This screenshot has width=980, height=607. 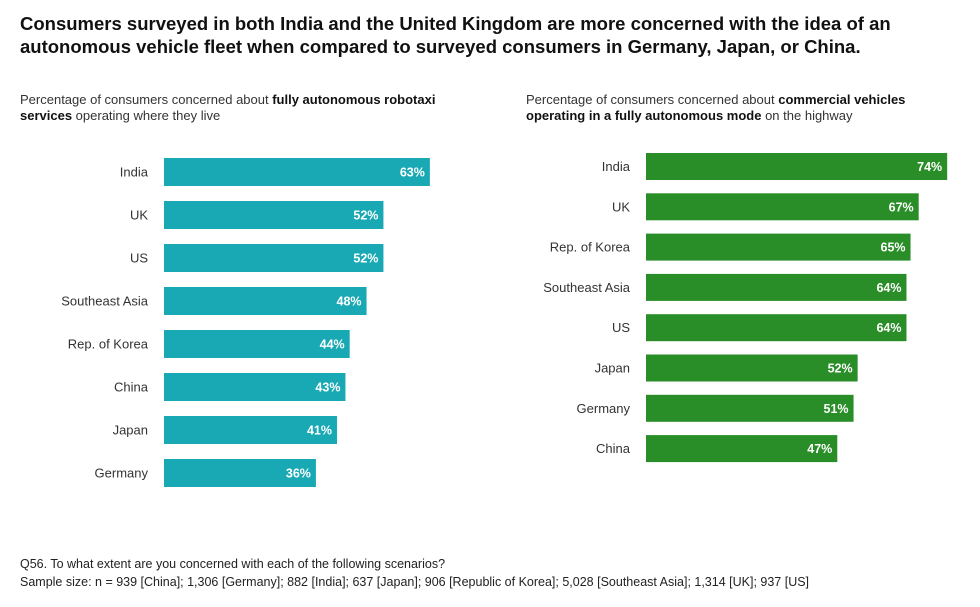 I want to click on robotaxi-category-label: Japan, so click(x=130, y=430).